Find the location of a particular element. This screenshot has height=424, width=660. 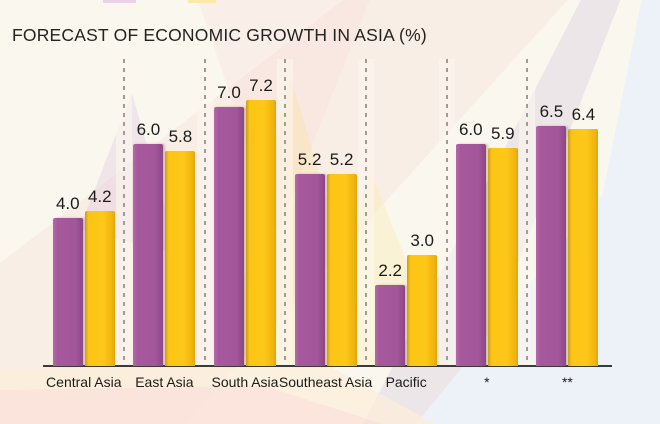

category-group-2: 6.0 5.8 East Asia is located at coordinates (164, 212).